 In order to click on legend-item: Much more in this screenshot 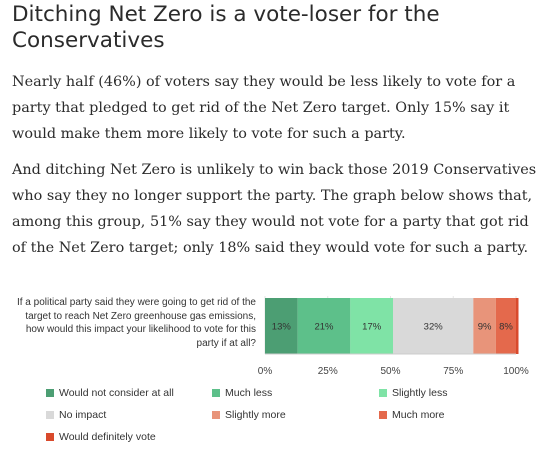, I will do `click(412, 415)`.